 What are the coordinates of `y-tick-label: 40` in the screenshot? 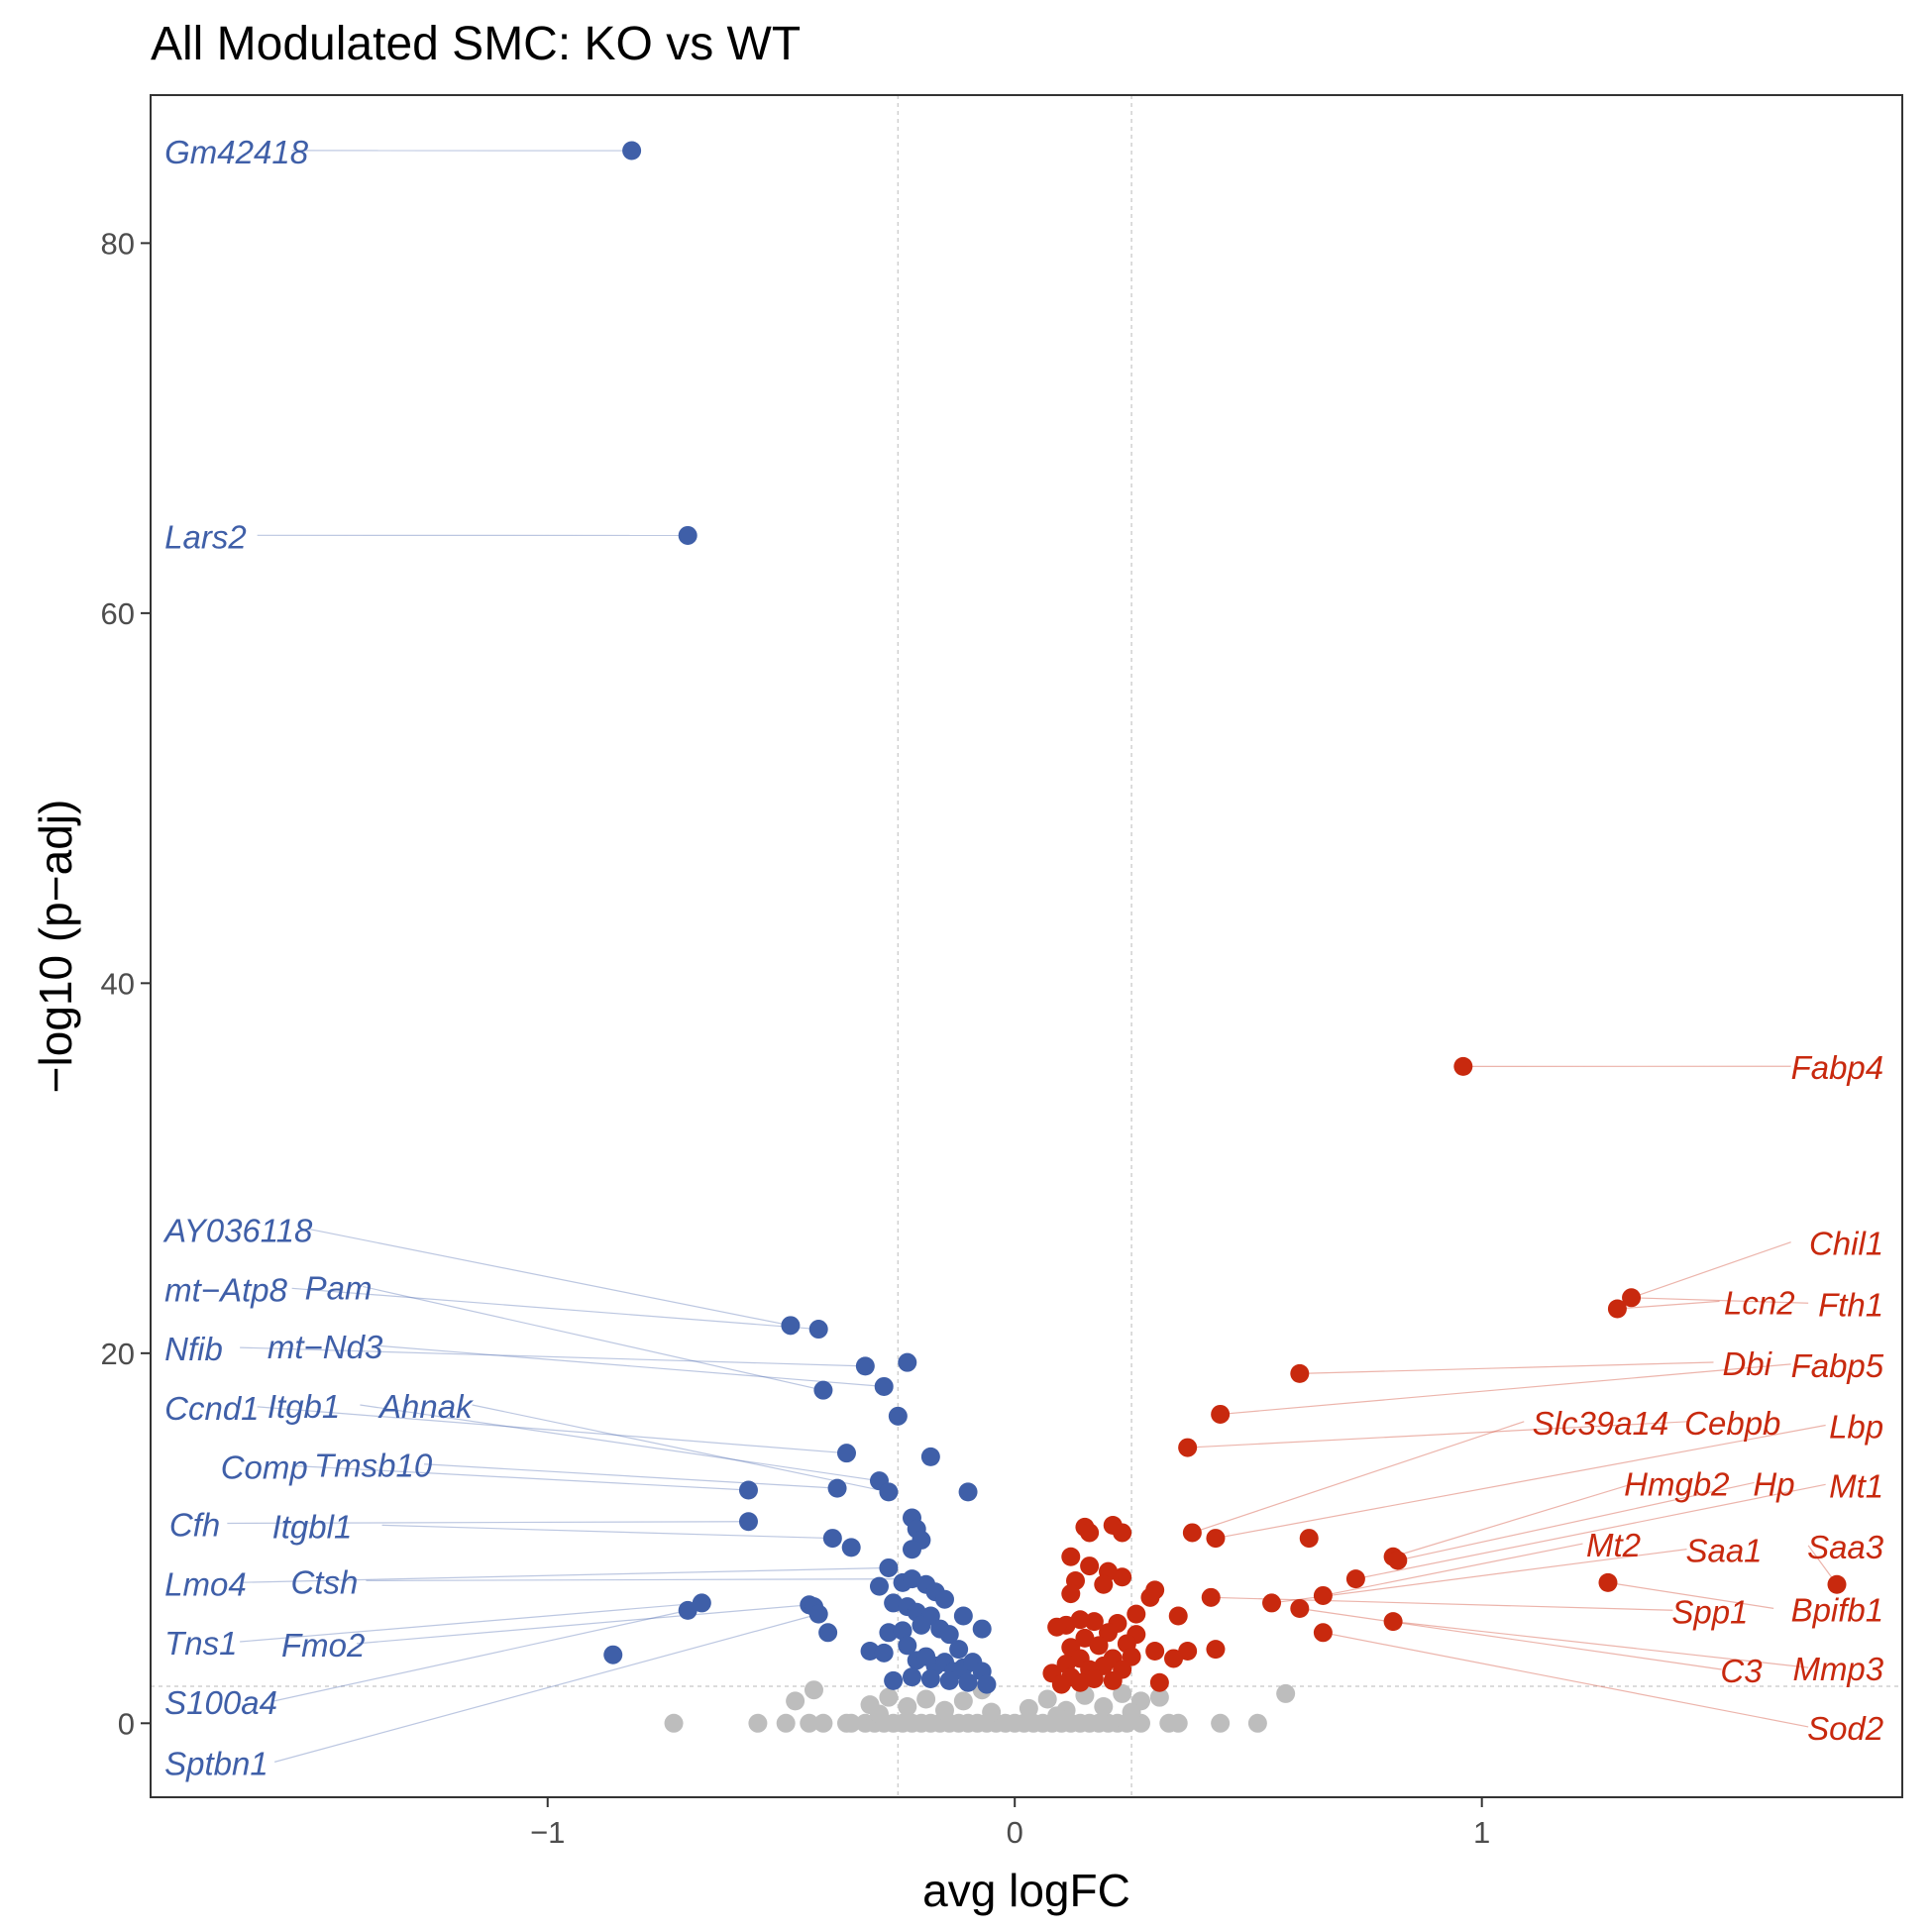 It's located at (118, 984).